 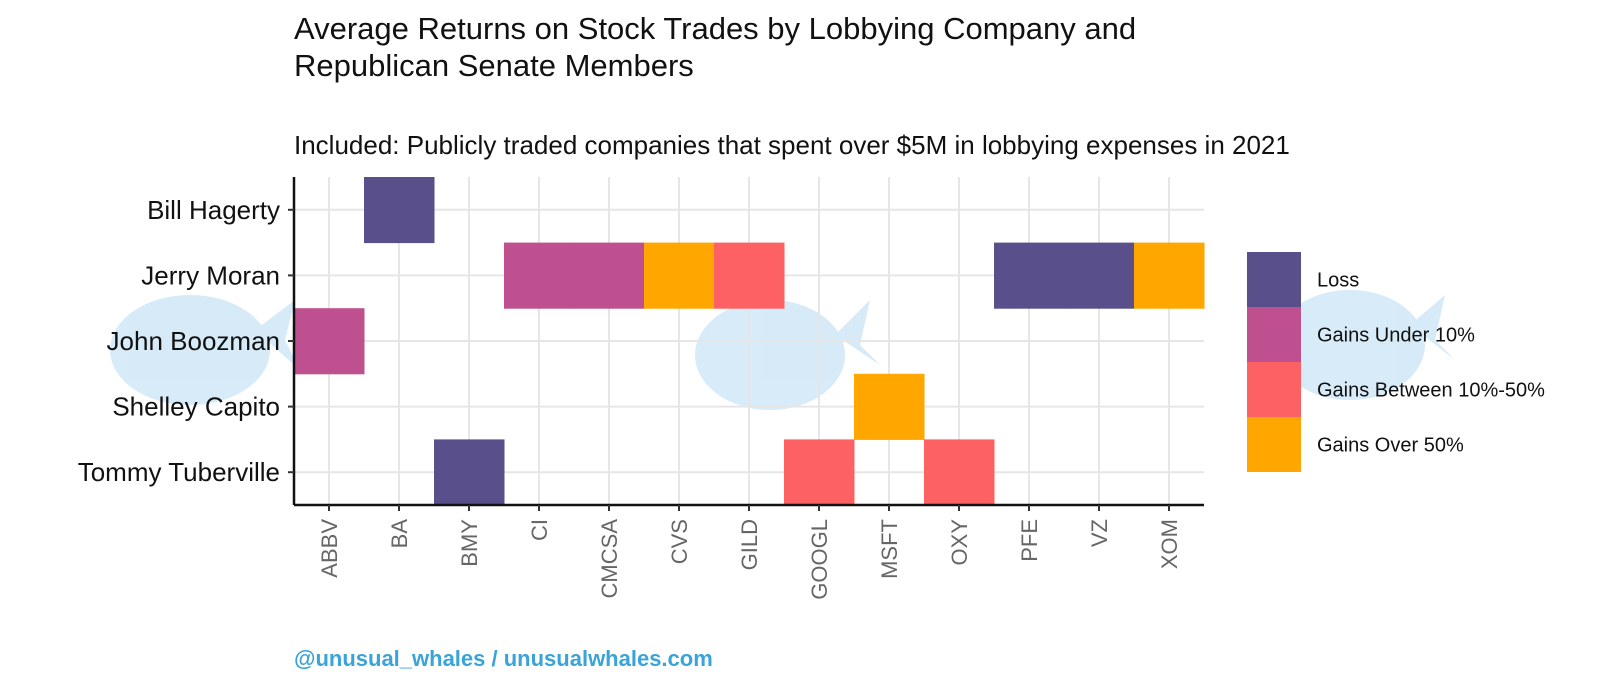 What do you see at coordinates (503, 658) in the screenshot?
I see `source-caption: @unusual_whales / unusualwhales.com` at bounding box center [503, 658].